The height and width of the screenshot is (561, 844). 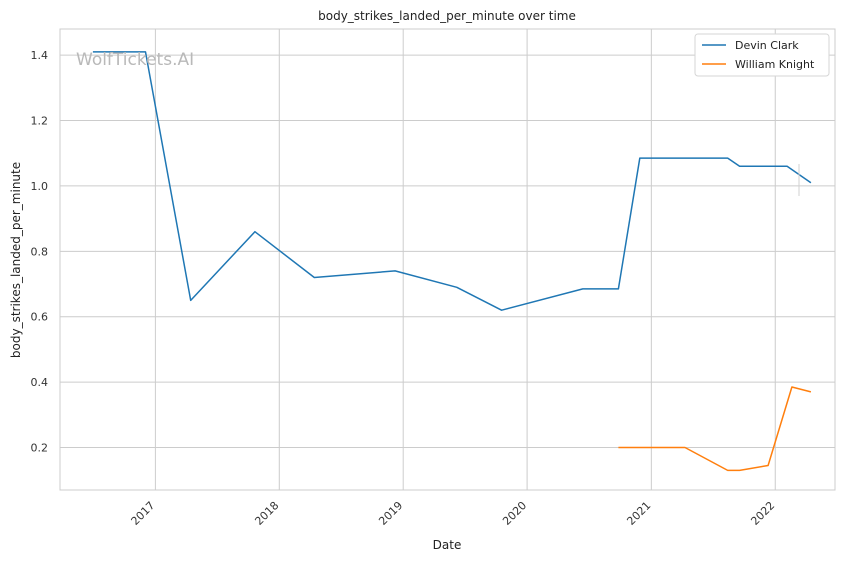 I want to click on x-tick-label: 2020, so click(x=514, y=513).